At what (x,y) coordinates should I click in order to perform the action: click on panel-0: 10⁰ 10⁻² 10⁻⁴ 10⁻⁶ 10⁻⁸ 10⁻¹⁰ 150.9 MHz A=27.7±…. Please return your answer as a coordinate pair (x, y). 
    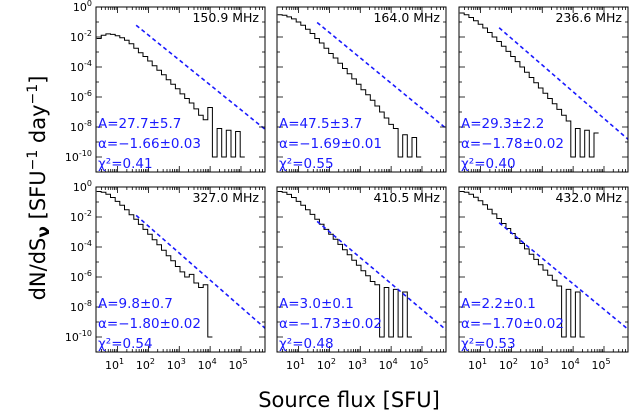
    Looking at the image, I should click on (165, 86).